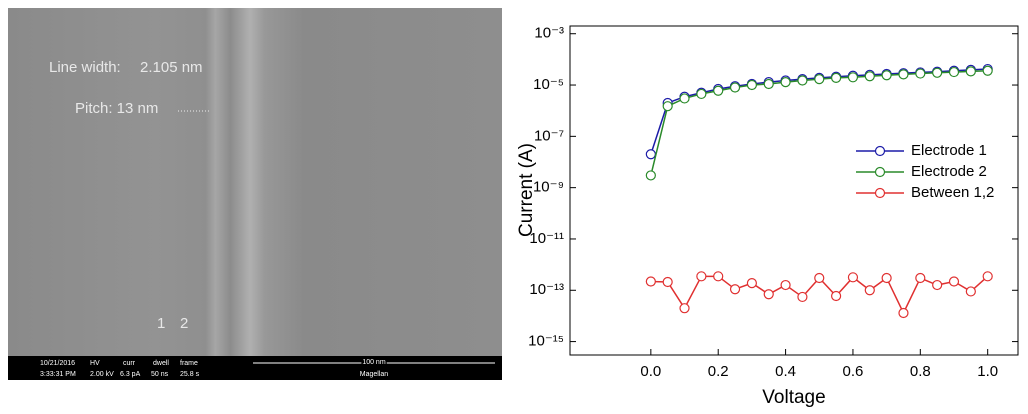  Describe the element at coordinates (95, 363) in the screenshot. I see `info-text: HV` at that location.